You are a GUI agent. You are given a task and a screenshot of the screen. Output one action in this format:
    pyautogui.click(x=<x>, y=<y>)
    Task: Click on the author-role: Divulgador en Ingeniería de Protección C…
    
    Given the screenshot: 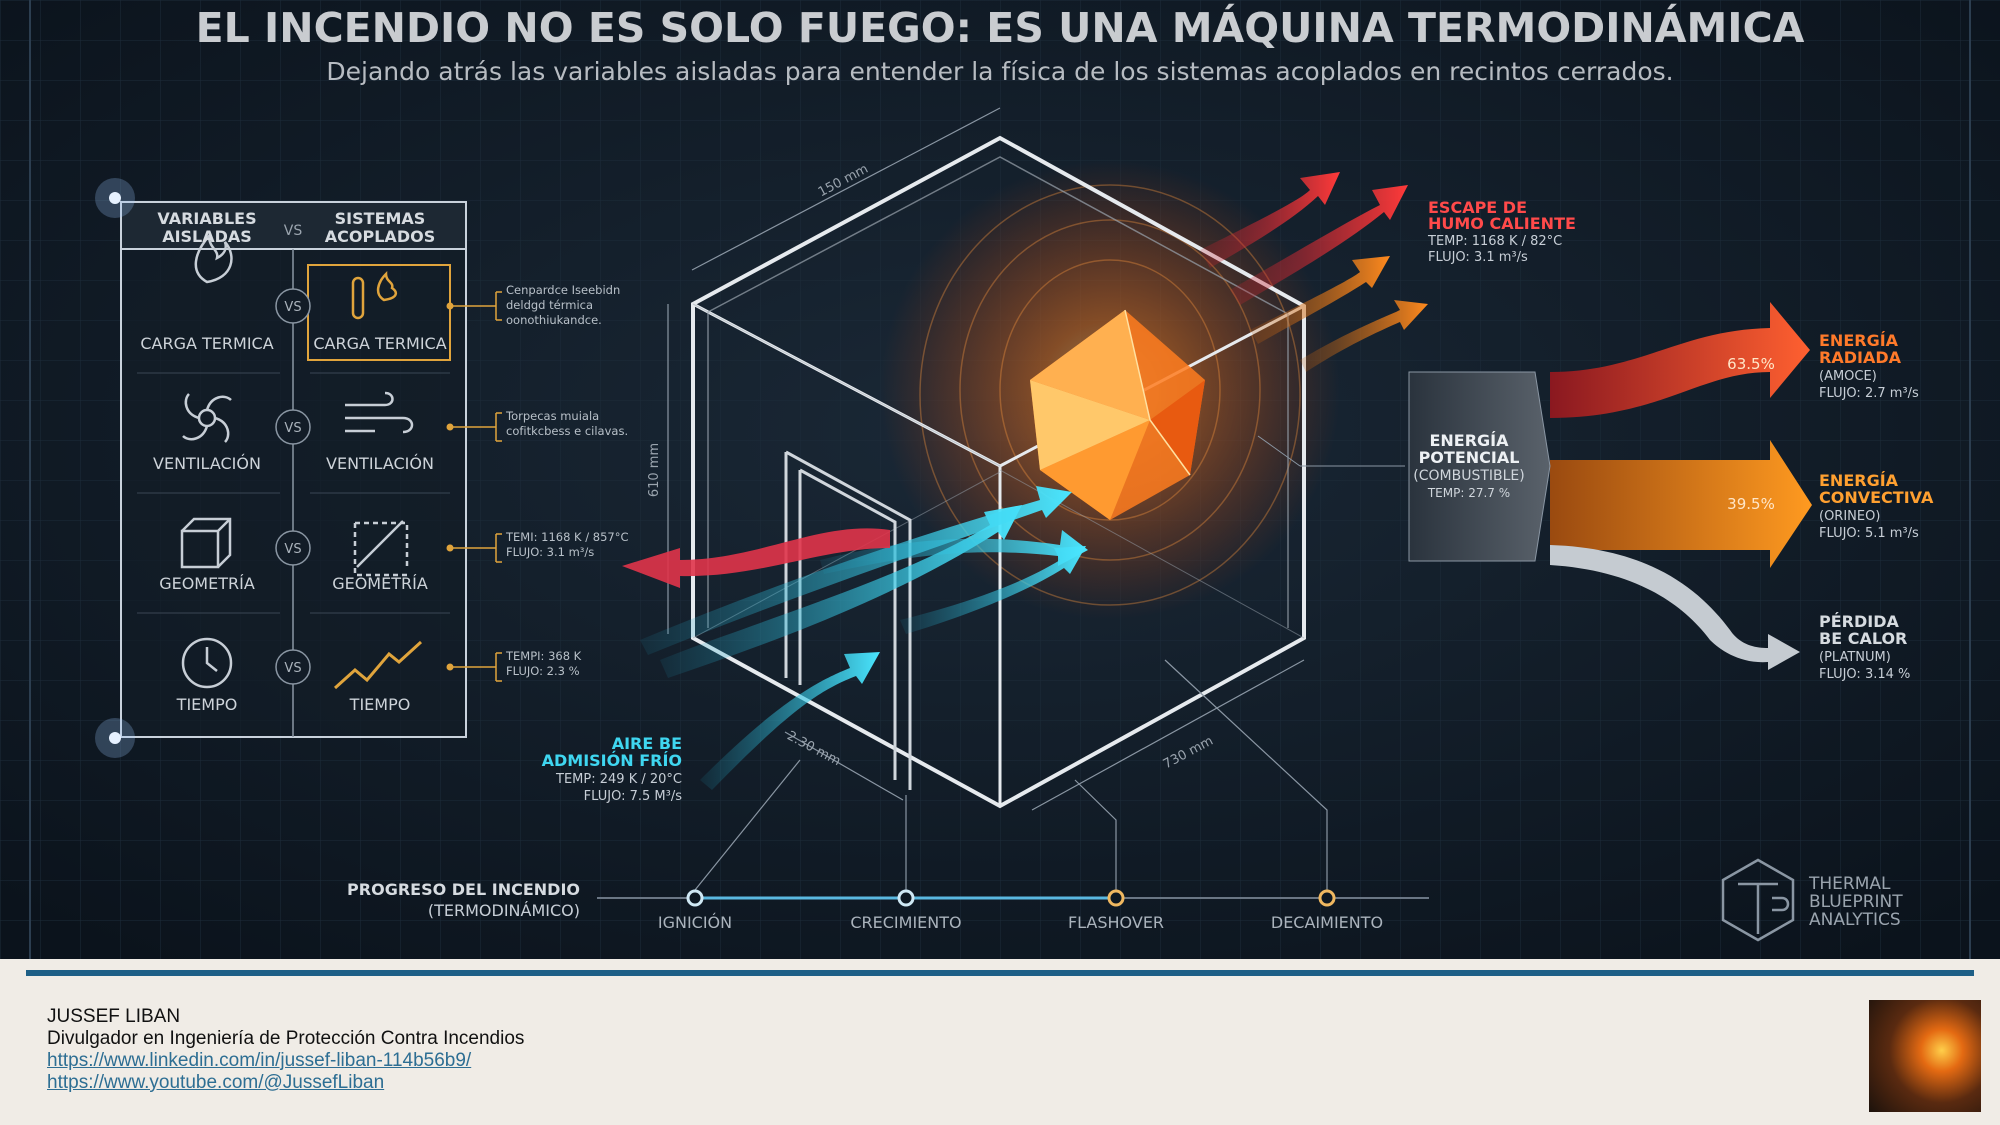 What is the action you would take?
    pyautogui.click(x=286, y=1038)
    